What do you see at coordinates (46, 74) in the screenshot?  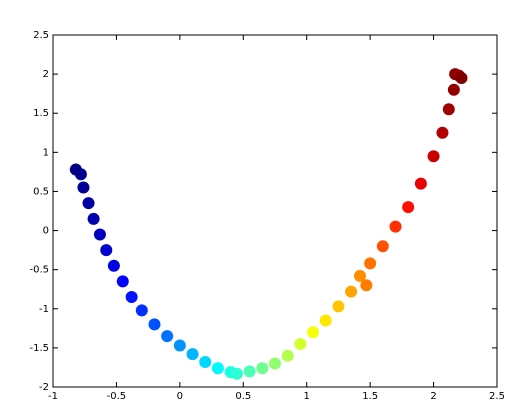 I see `y-tick-label: 2` at bounding box center [46, 74].